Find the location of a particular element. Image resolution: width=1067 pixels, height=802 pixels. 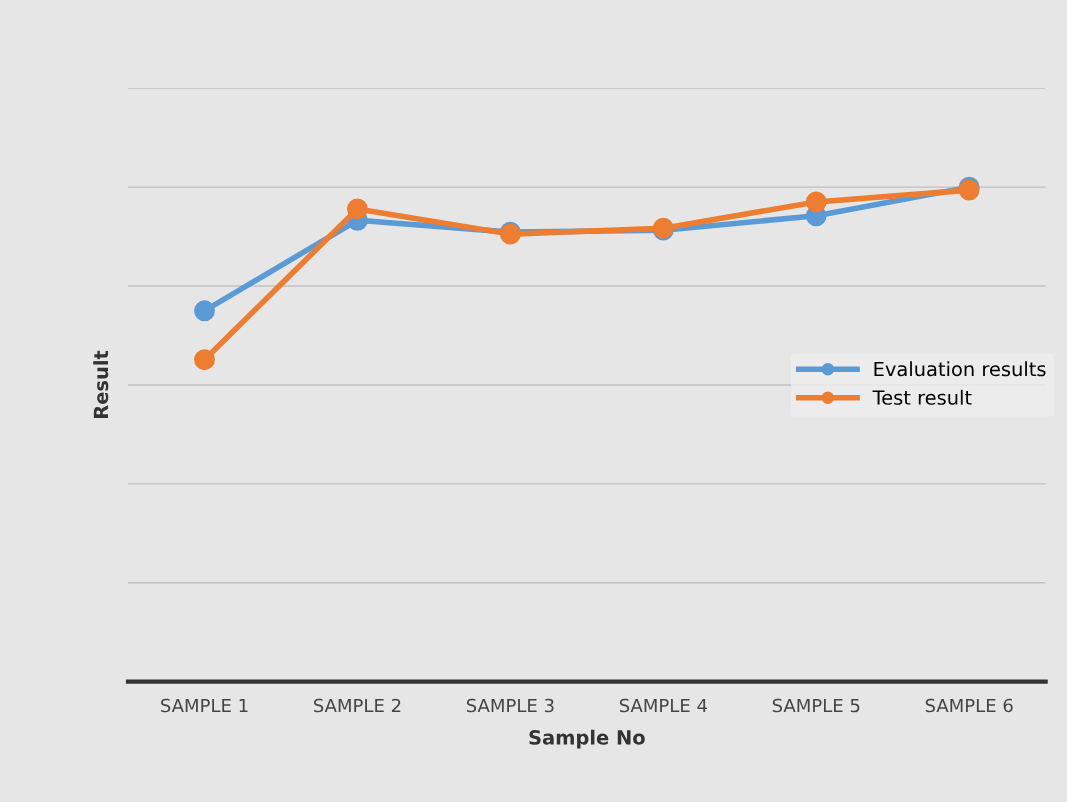

legend-label: Test result is located at coordinates (922, 397).